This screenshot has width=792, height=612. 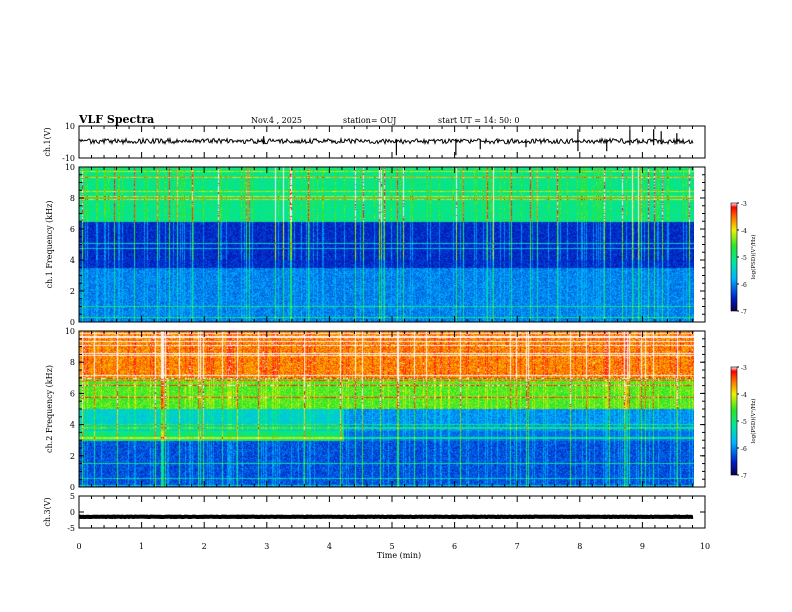 What do you see at coordinates (753, 421) in the screenshot?
I see `colorbar-label-2: log(PSD)(V²/Hz)` at bounding box center [753, 421].